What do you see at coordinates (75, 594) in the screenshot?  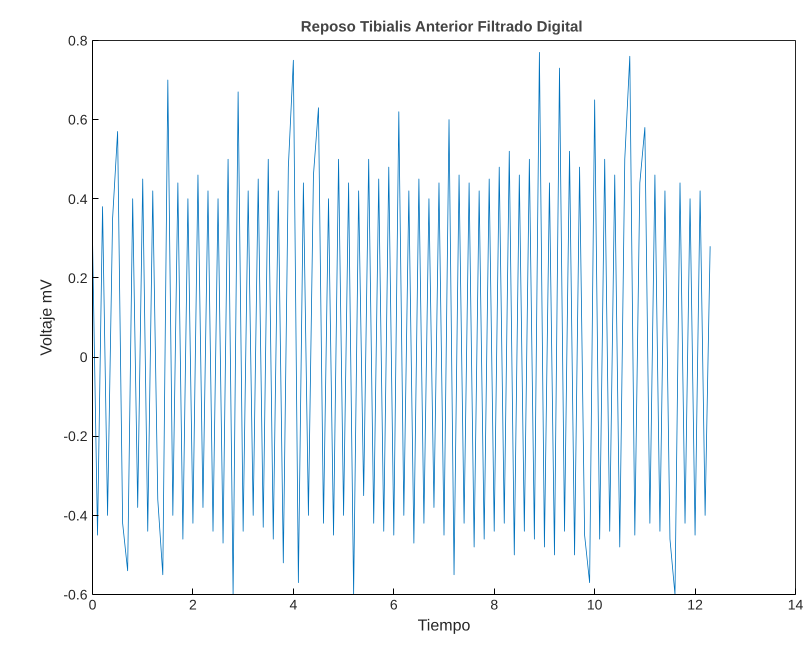 I see `y-tick-label: -0.6` at bounding box center [75, 594].